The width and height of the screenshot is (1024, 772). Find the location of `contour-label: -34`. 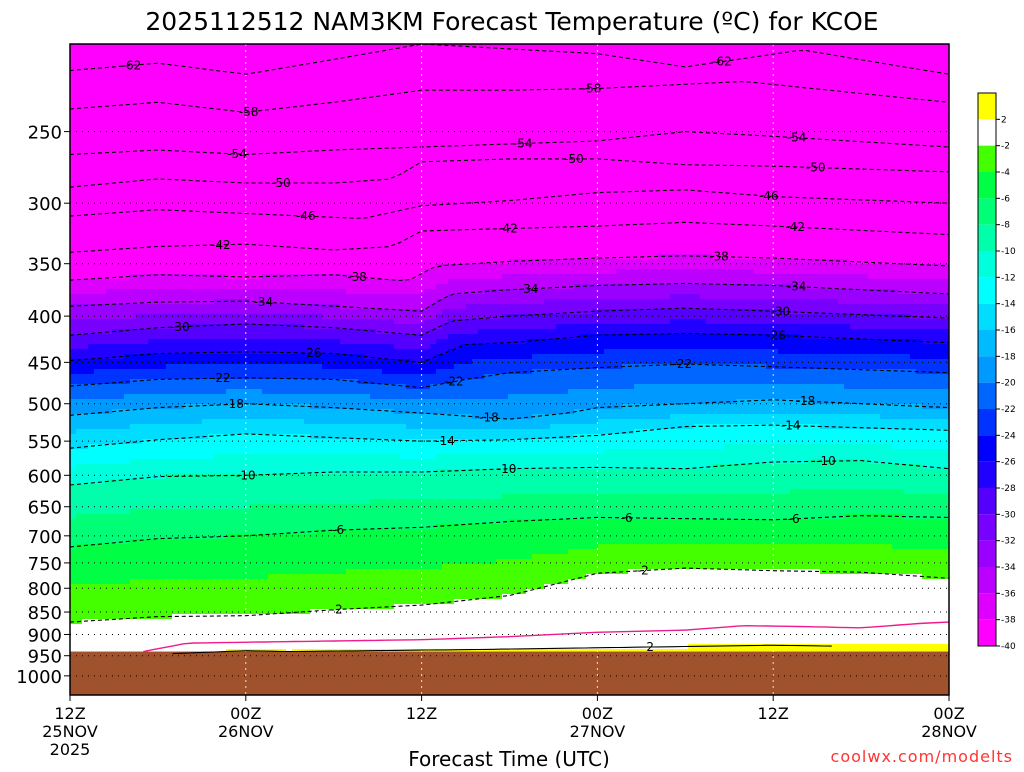

contour-label: -34 is located at coordinates (264, 302).